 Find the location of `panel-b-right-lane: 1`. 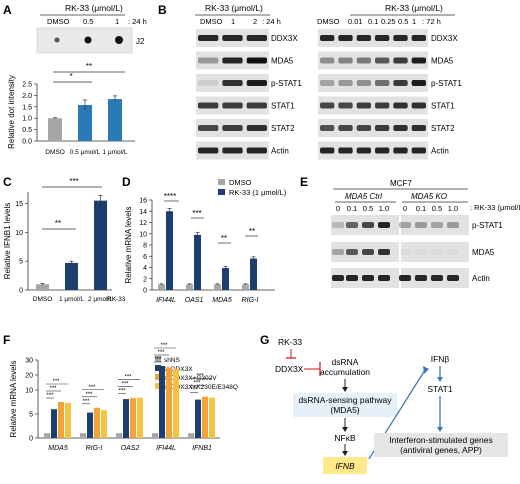

panel-b-right-lane: 1 is located at coordinates (414, 21).